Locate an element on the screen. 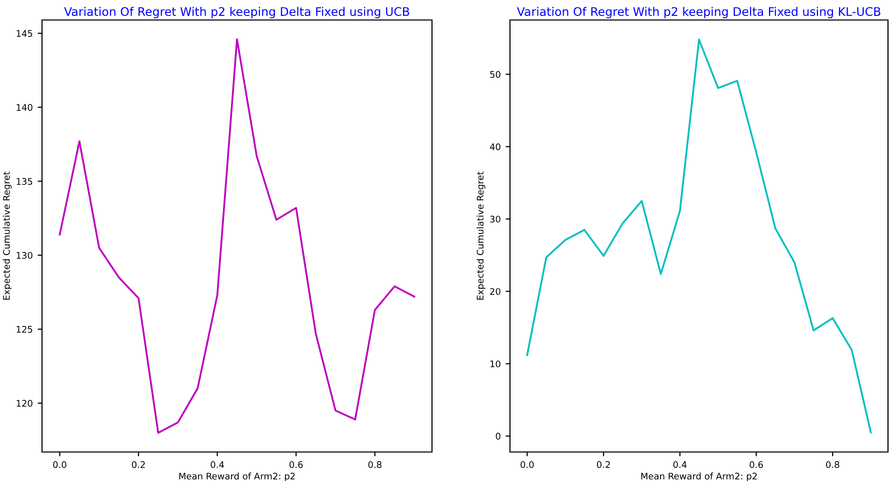 Image resolution: width=890 pixels, height=481 pixels. y-tick-label: 130 is located at coordinates (24, 255).